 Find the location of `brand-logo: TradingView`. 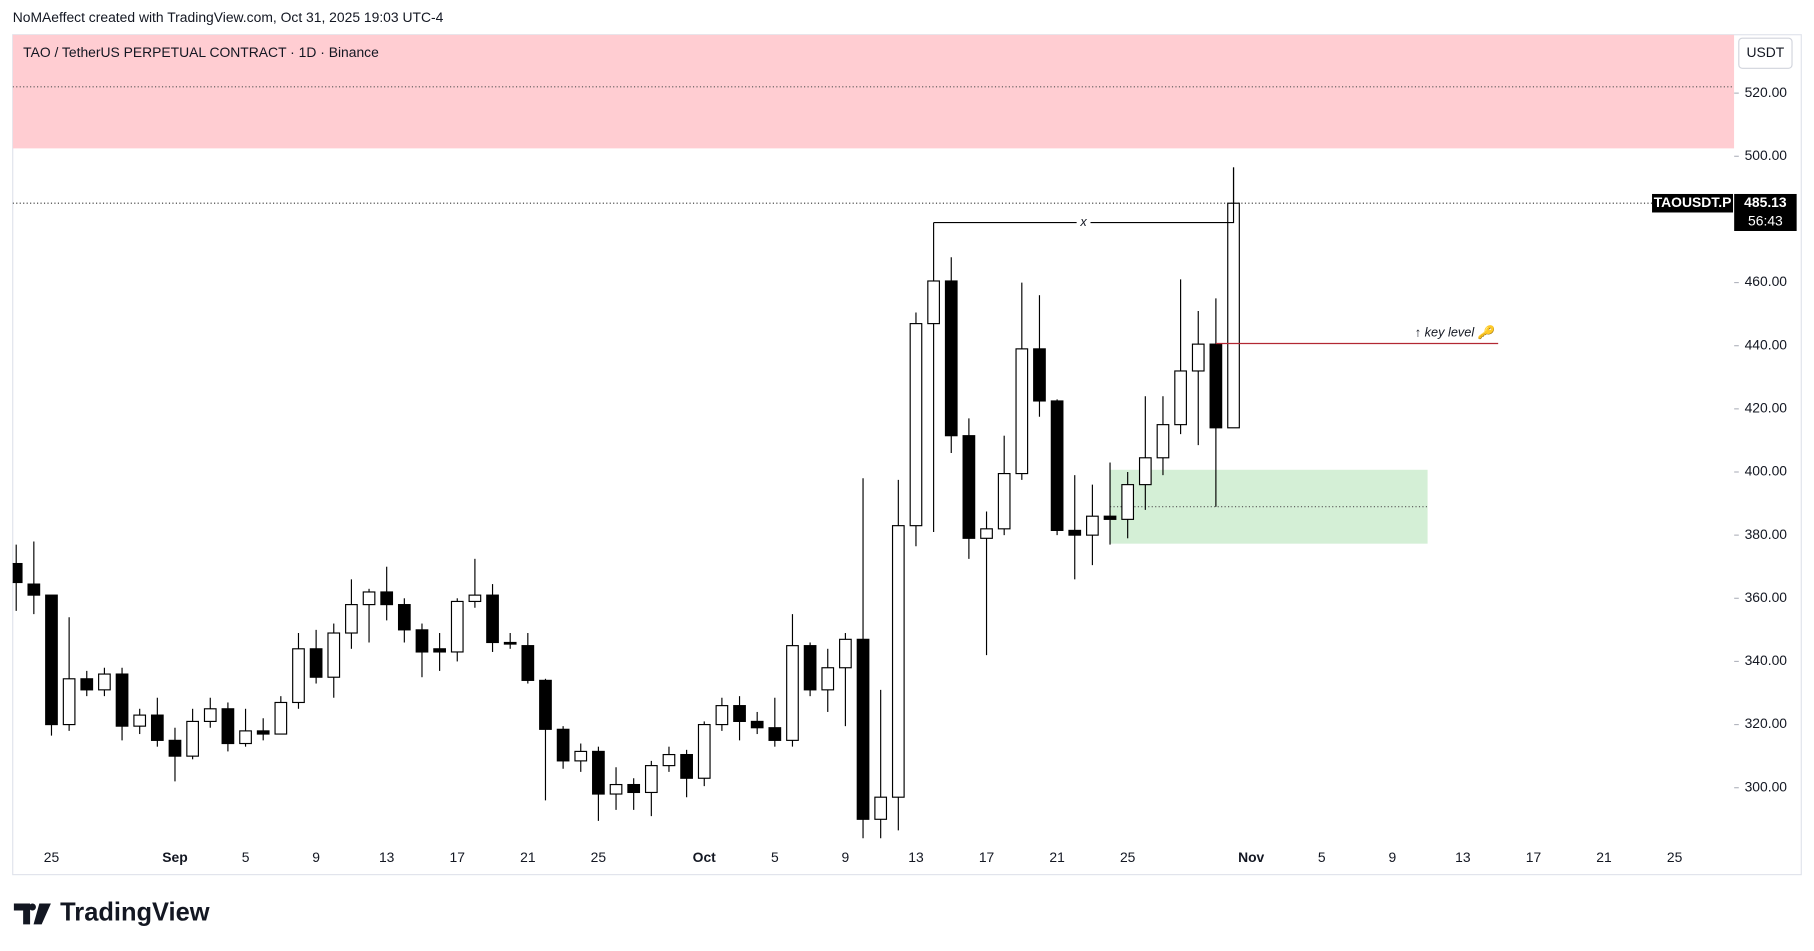

brand-logo: TradingView is located at coordinates (111, 913).